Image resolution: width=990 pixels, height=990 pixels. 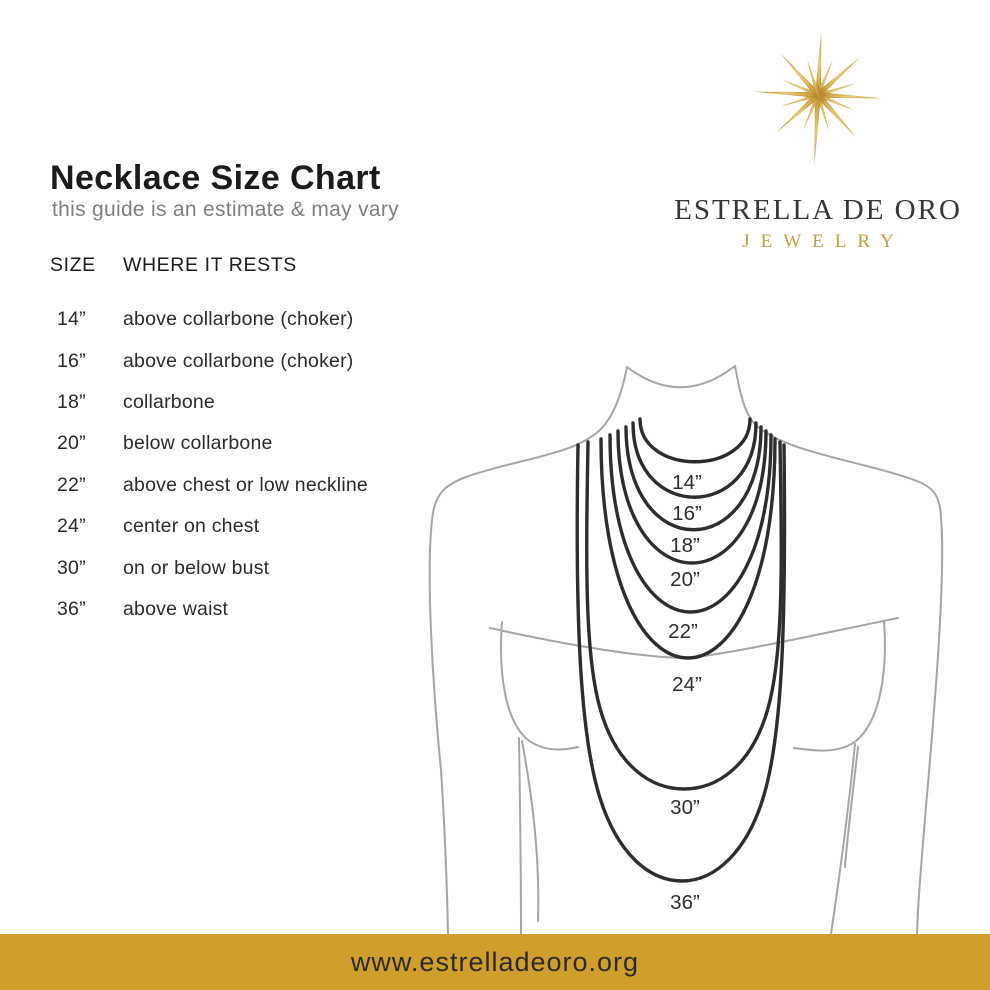 I want to click on size-cell: 18”, so click(x=71, y=401).